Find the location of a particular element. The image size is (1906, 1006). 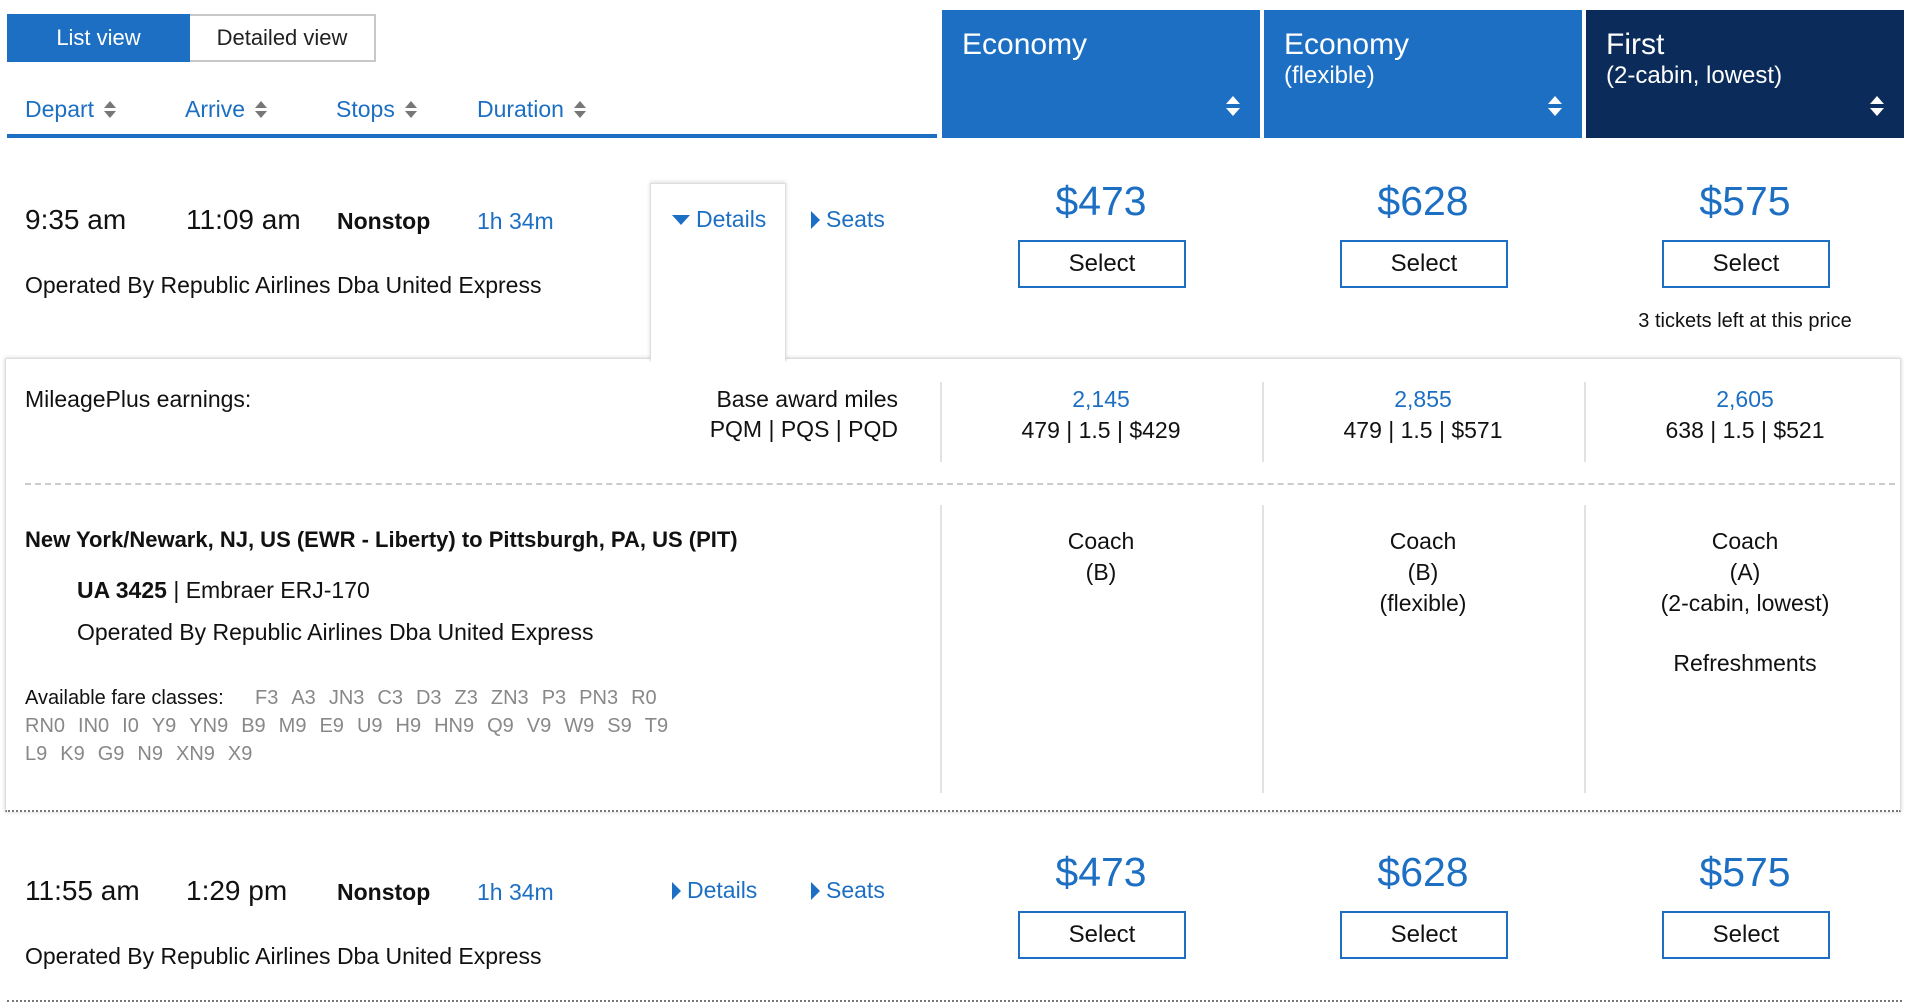

pq-values: 638 | 1.5 | $521 is located at coordinates (1745, 430).